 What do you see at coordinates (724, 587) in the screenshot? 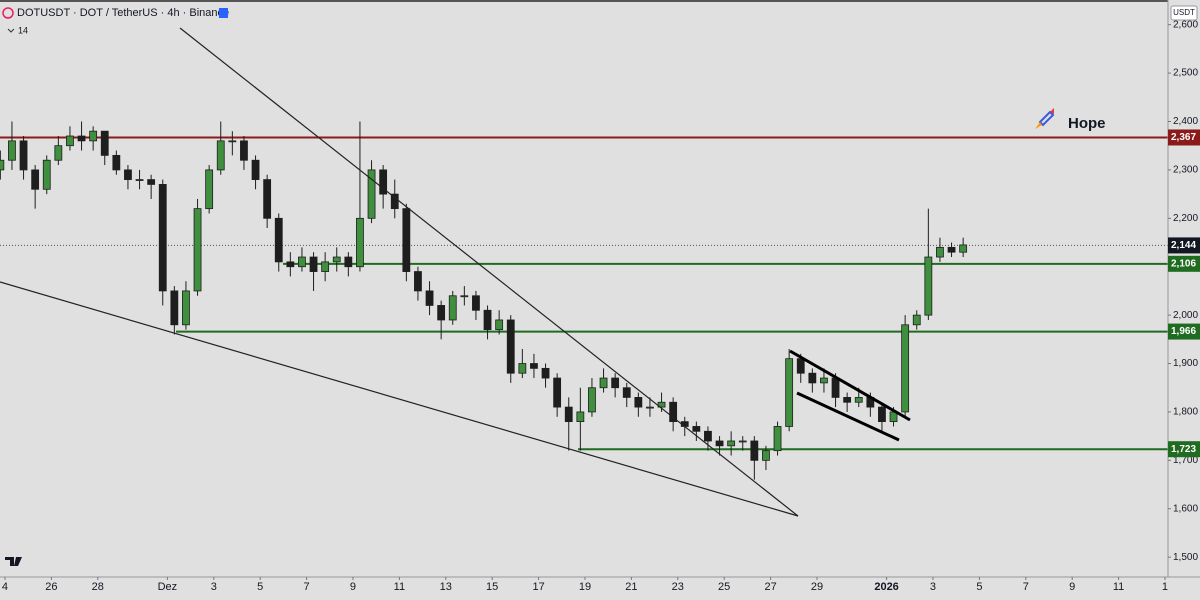
I see `x-tick-label: 25` at bounding box center [724, 587].